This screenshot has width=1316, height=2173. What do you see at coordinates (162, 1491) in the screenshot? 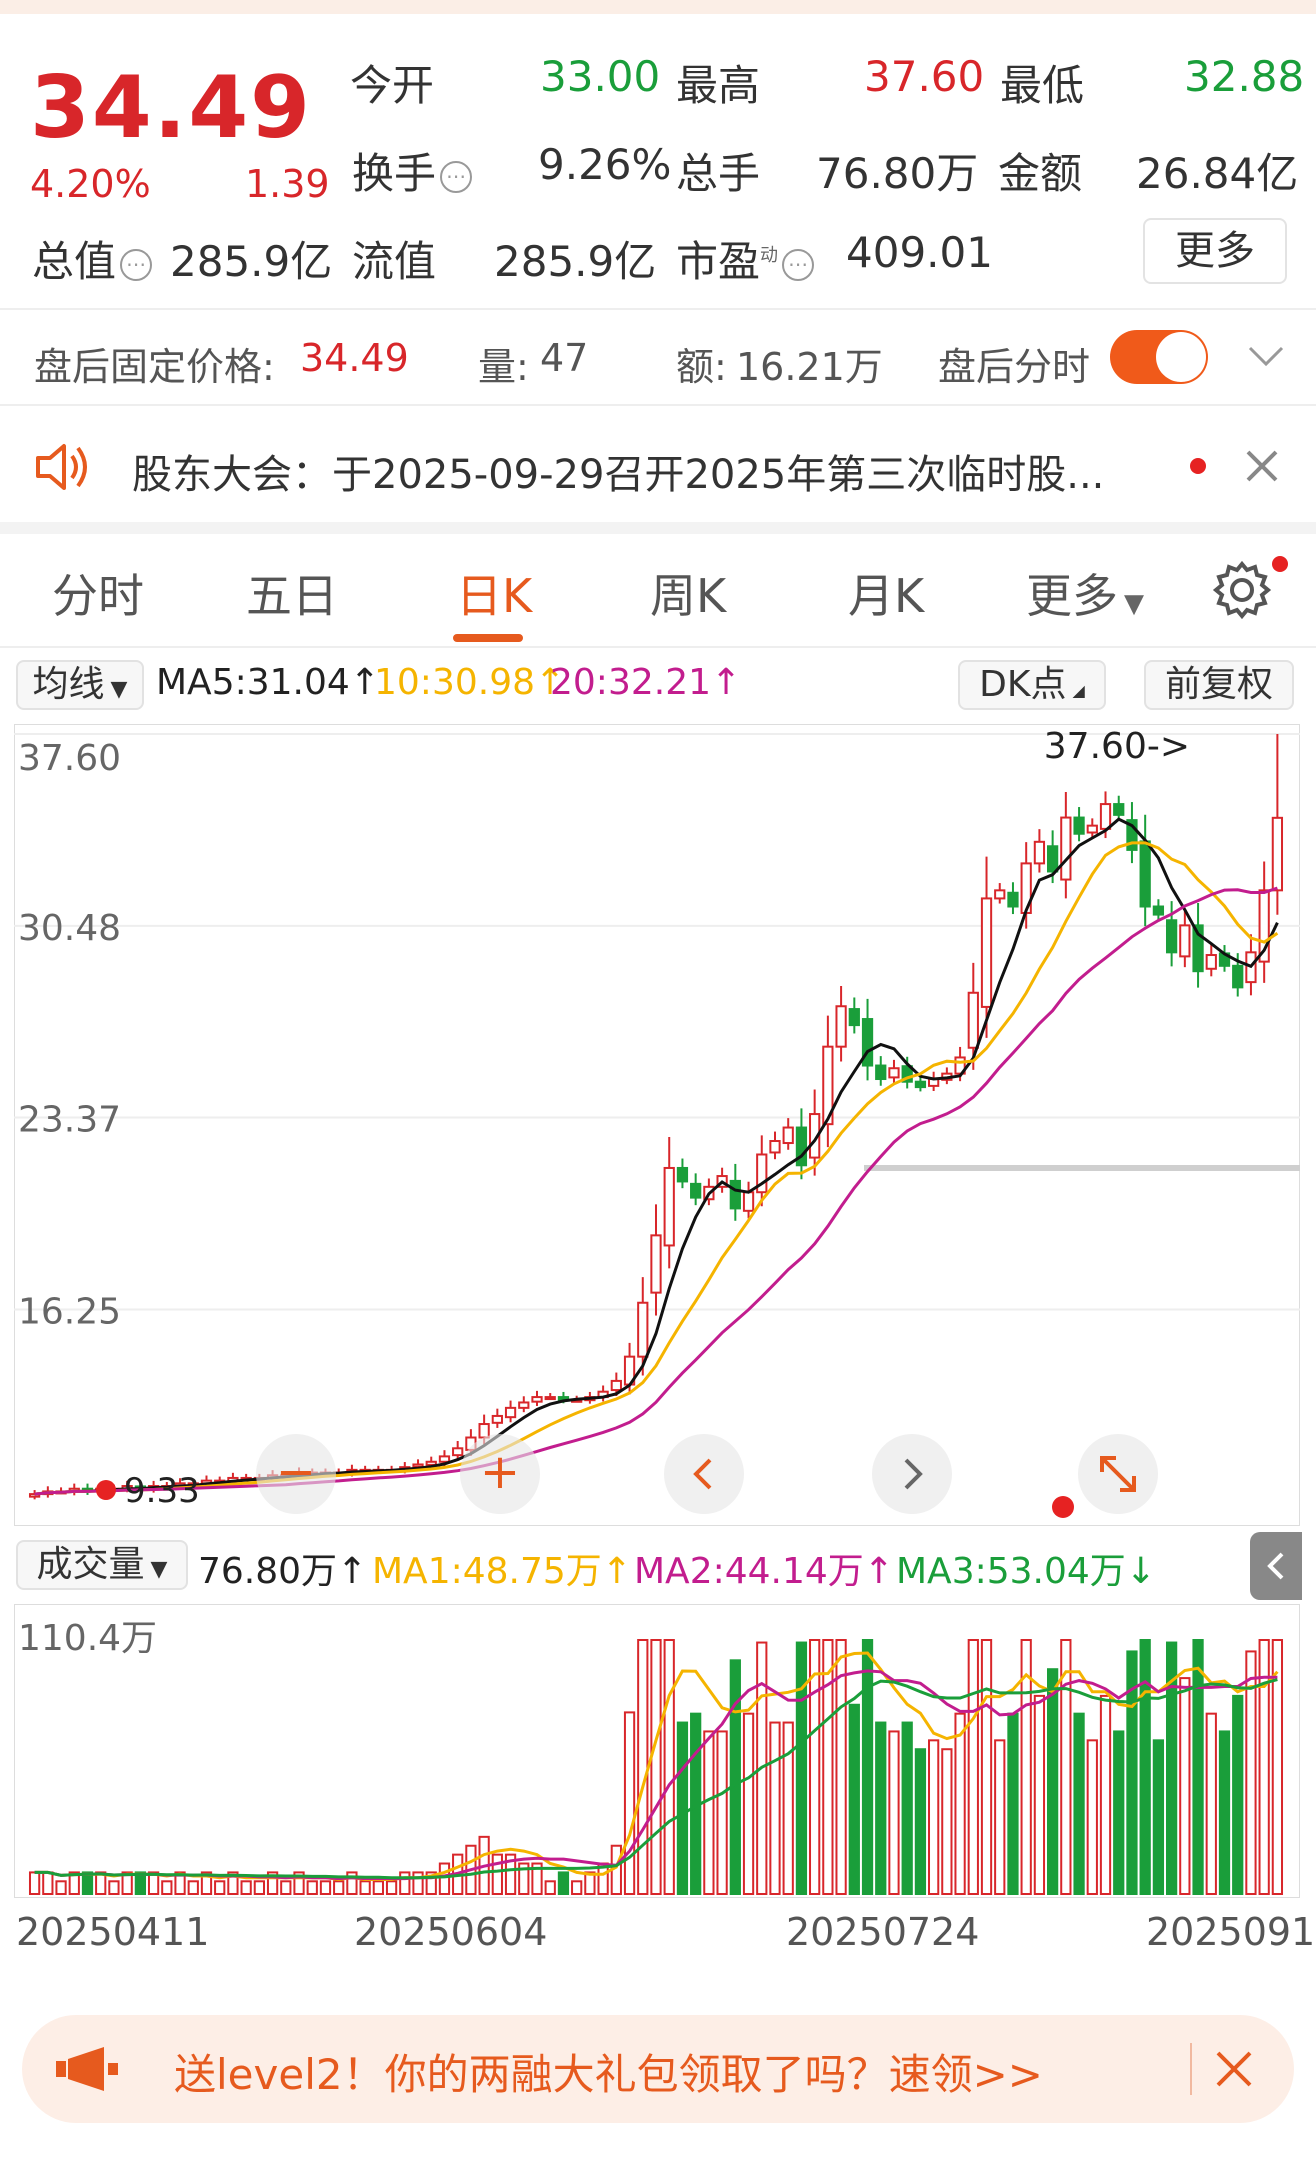
I see `min-price-label: 9.33` at bounding box center [162, 1491].